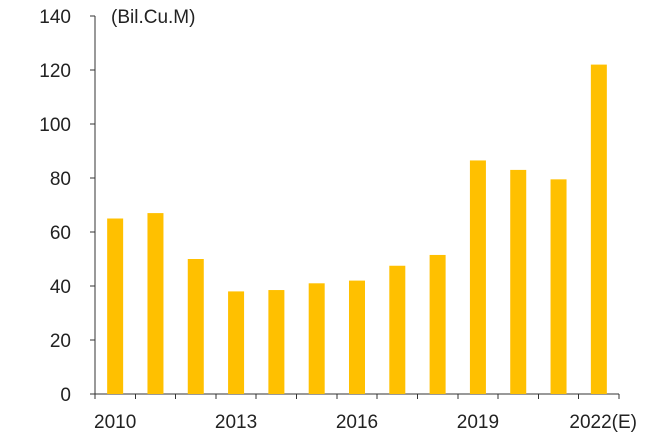  I want to click on y-tick-label: 40, so click(60, 287).